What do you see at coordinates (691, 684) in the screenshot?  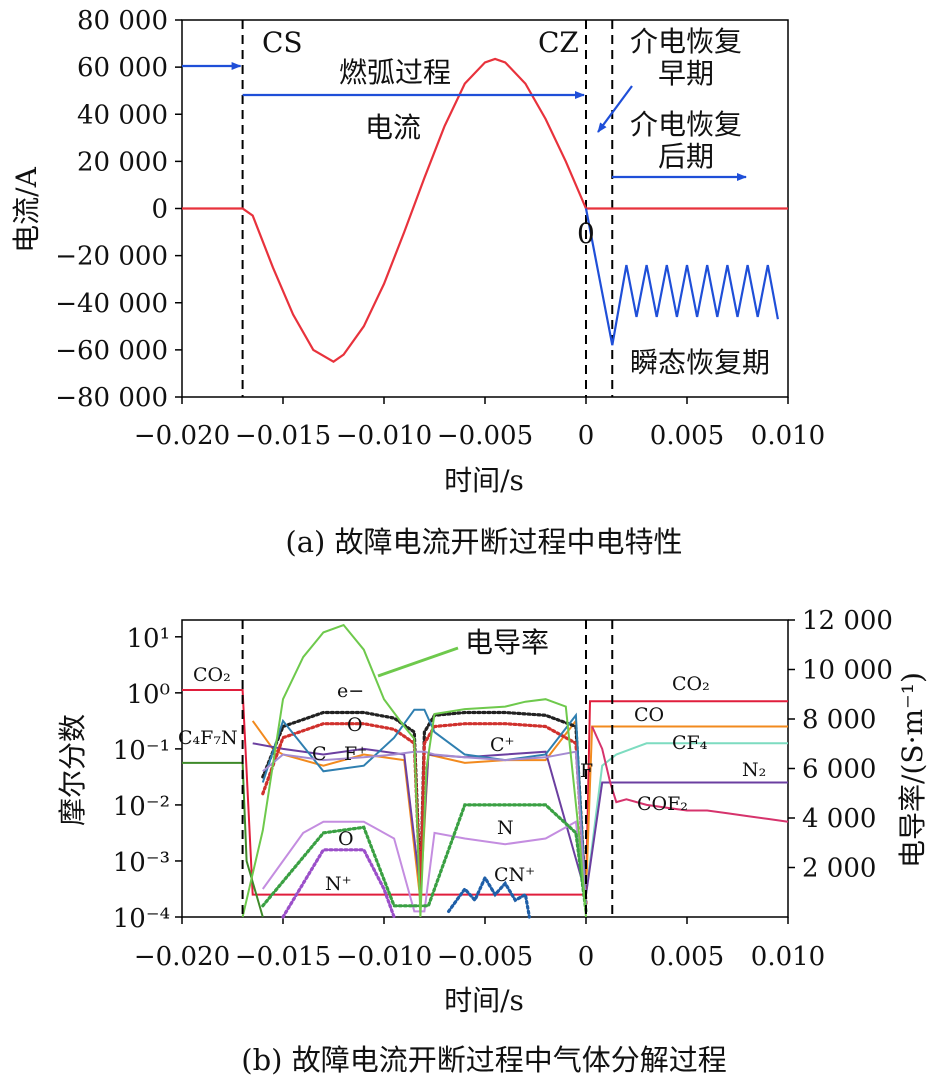 I see `label-co2-right: CO₂` at bounding box center [691, 684].